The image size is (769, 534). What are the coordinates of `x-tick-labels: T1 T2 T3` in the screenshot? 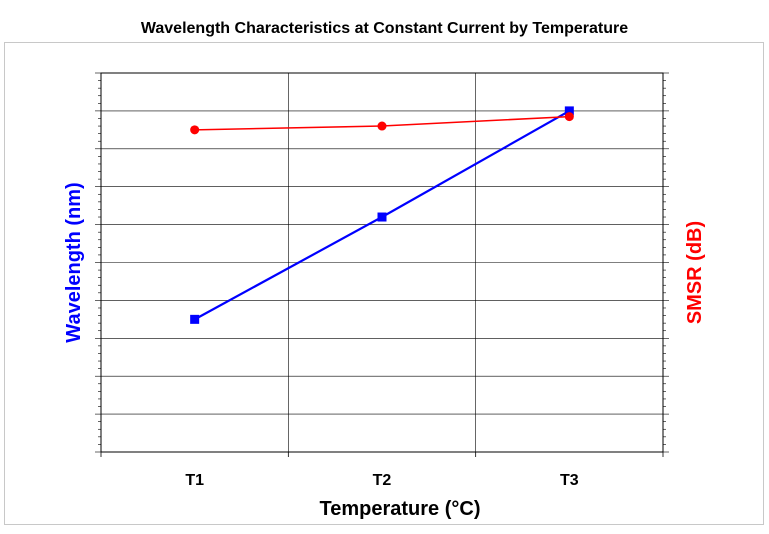 It's located at (381, 480).